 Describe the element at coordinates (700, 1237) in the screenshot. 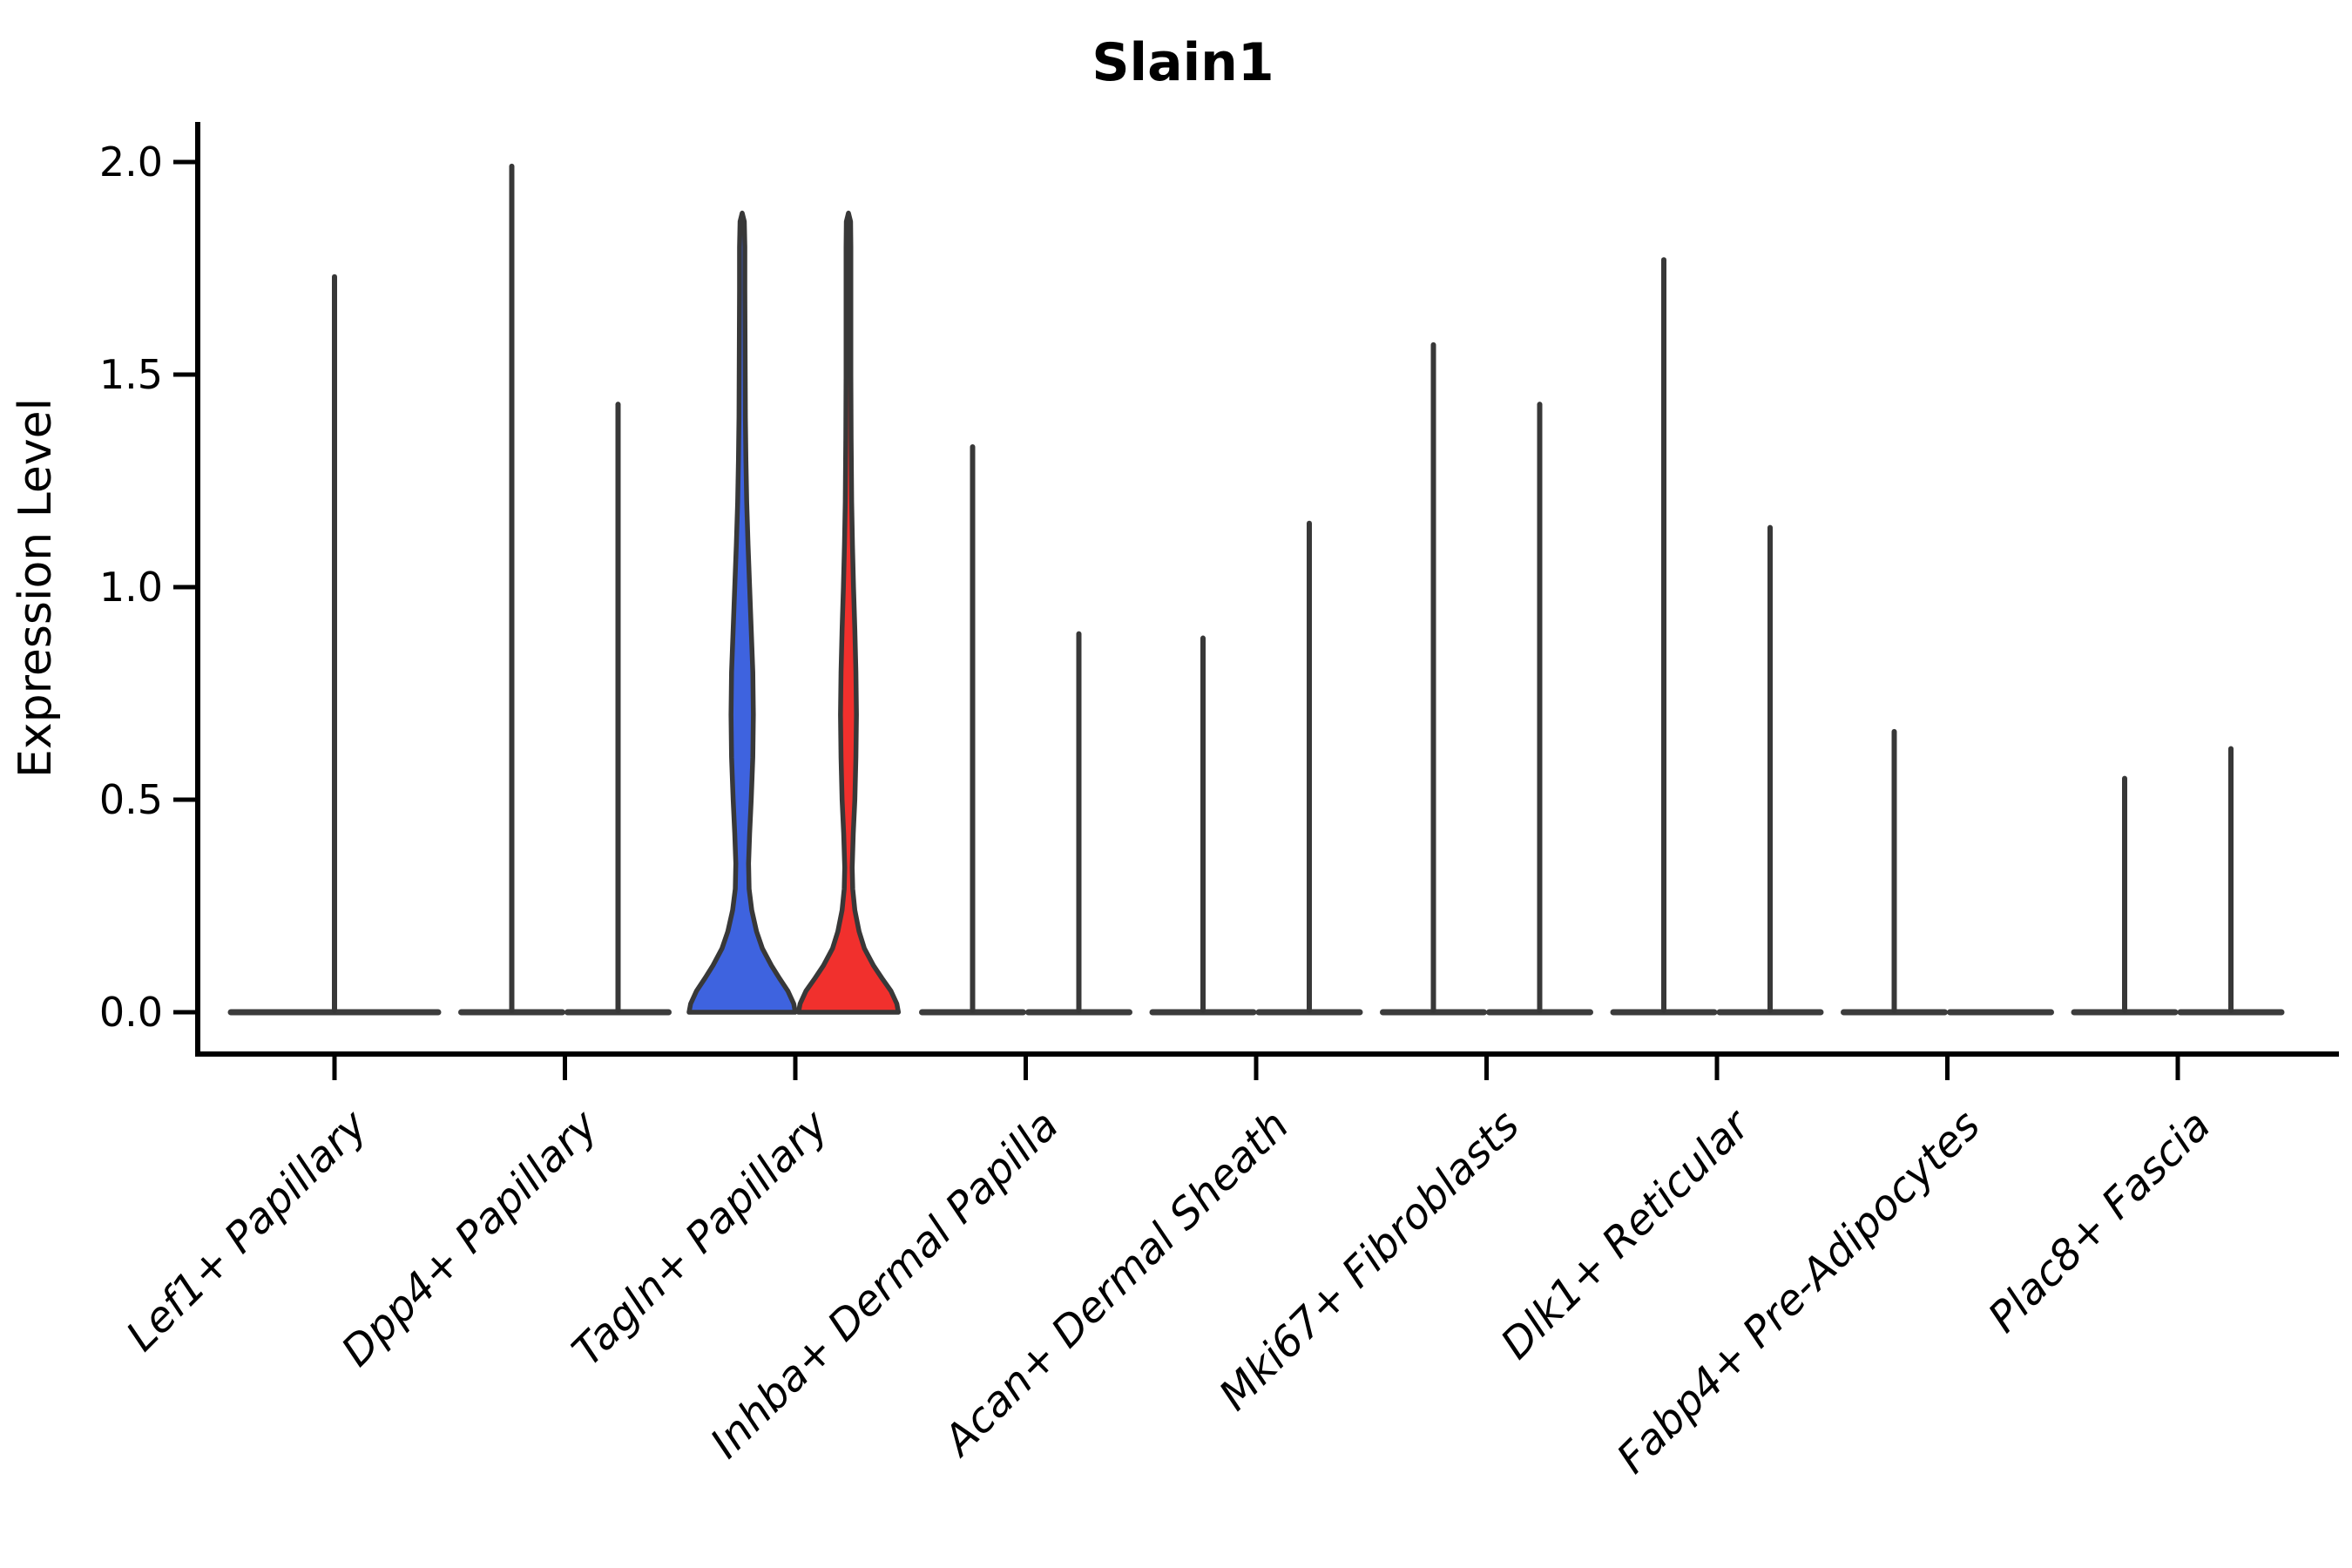

I see `x-category-label: Tagln+ Papillary` at that location.